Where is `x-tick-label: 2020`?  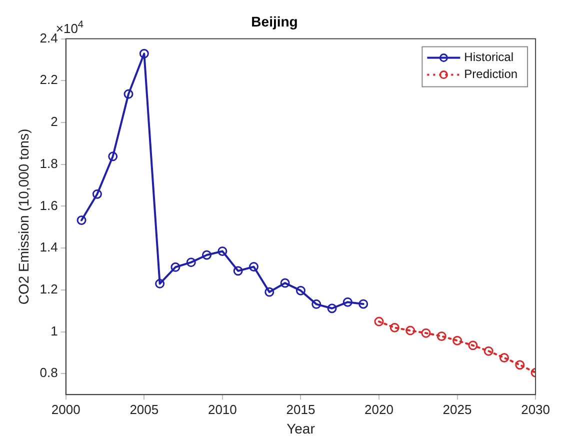 x-tick-label: 2020 is located at coordinates (379, 409).